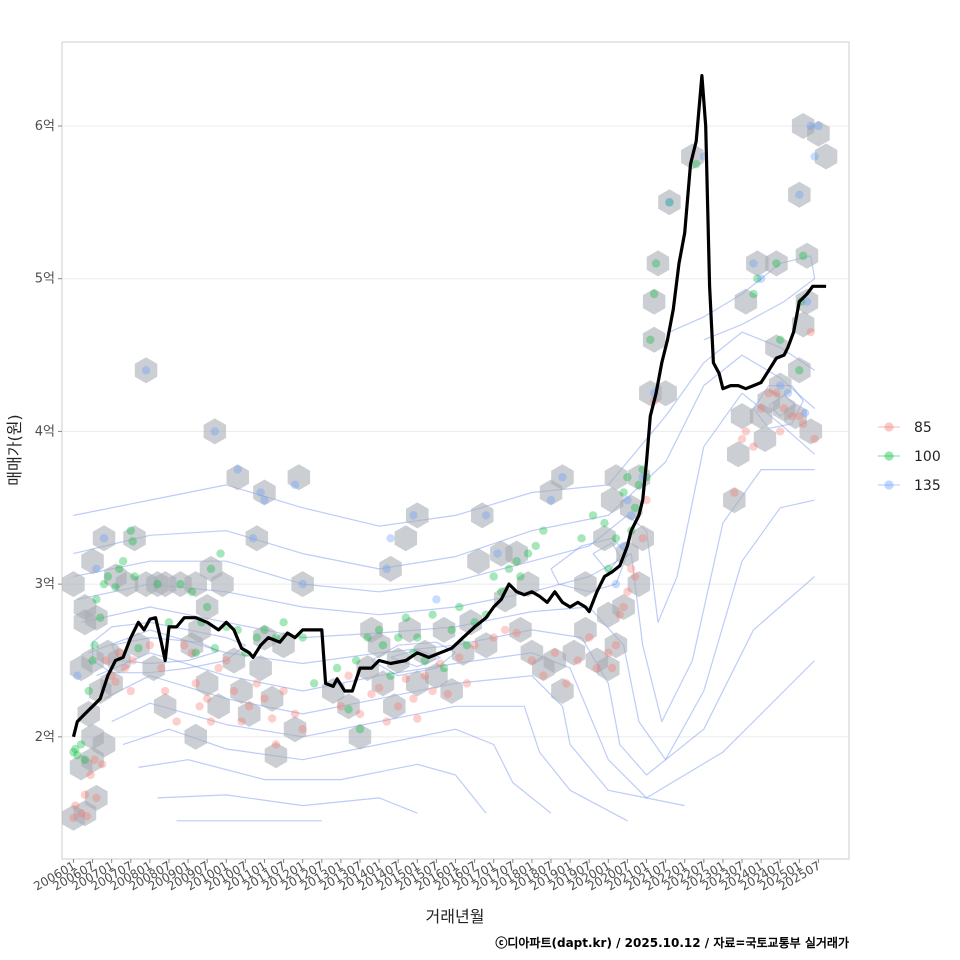 This screenshot has height=960, width=960. What do you see at coordinates (923, 428) in the screenshot?
I see `legend-label-85: 85` at bounding box center [923, 428].